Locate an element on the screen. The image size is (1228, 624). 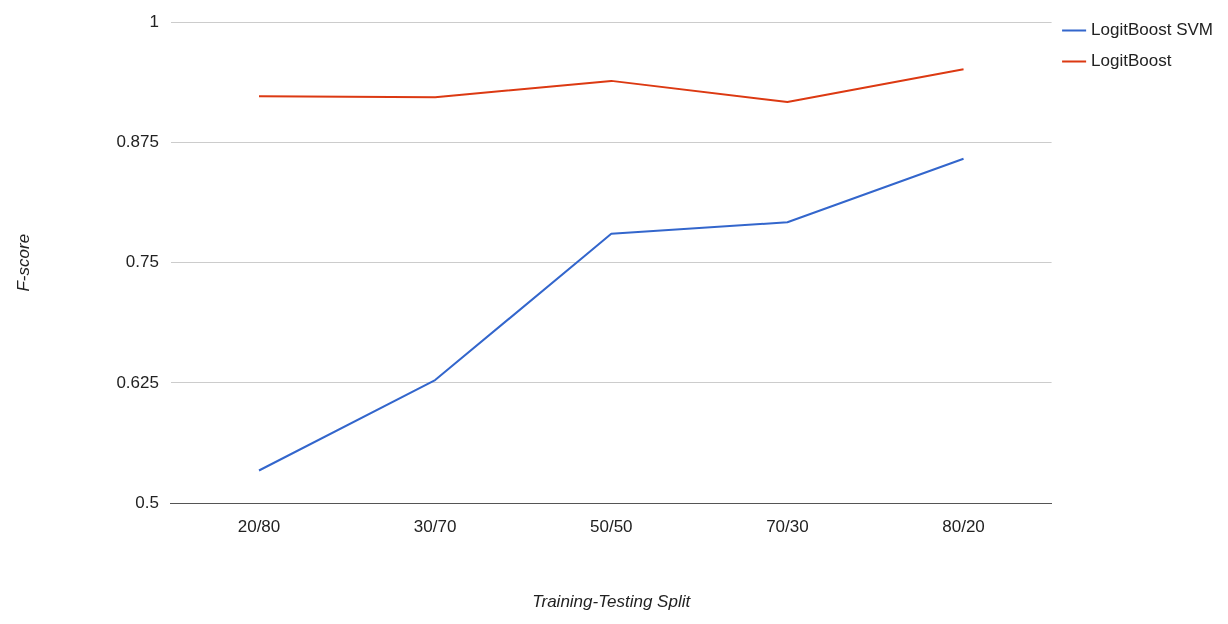
y-axis-title: F-score is located at coordinates (23, 262).